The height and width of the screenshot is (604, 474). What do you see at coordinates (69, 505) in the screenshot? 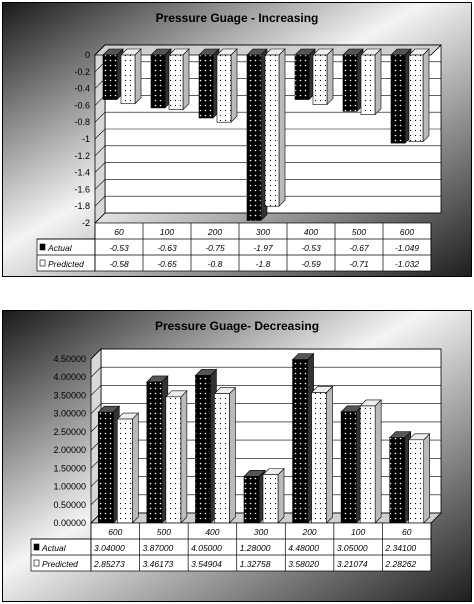
I see `y-tick-label: 0.50000` at bounding box center [69, 505].